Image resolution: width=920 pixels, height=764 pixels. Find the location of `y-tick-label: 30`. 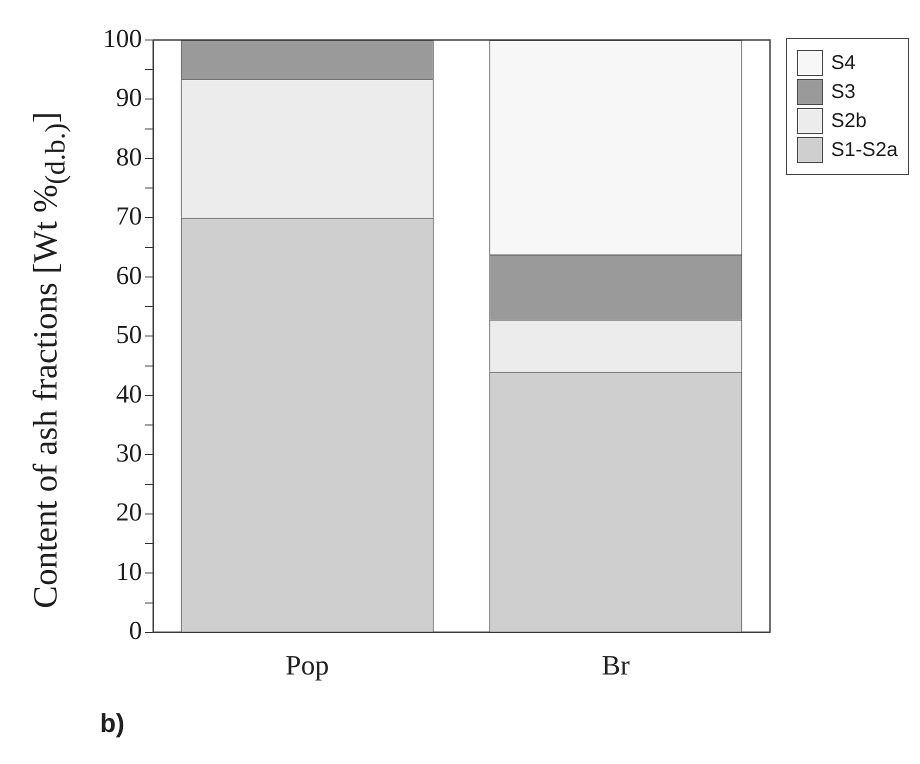

y-tick-label: 30 is located at coordinates (129, 453).